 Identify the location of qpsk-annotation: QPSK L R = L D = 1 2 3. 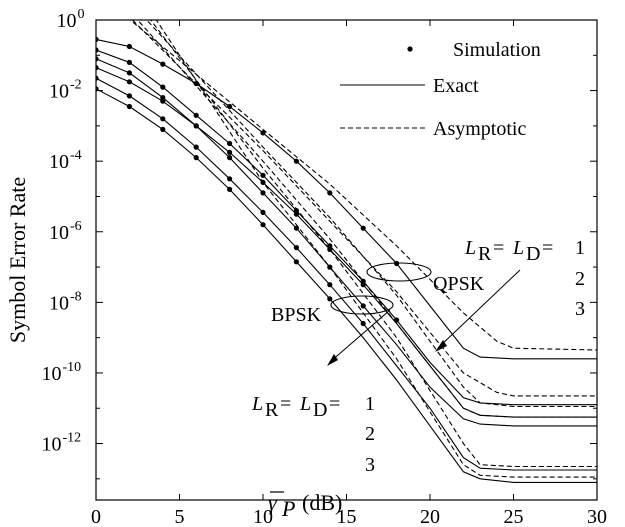
(475, 294).